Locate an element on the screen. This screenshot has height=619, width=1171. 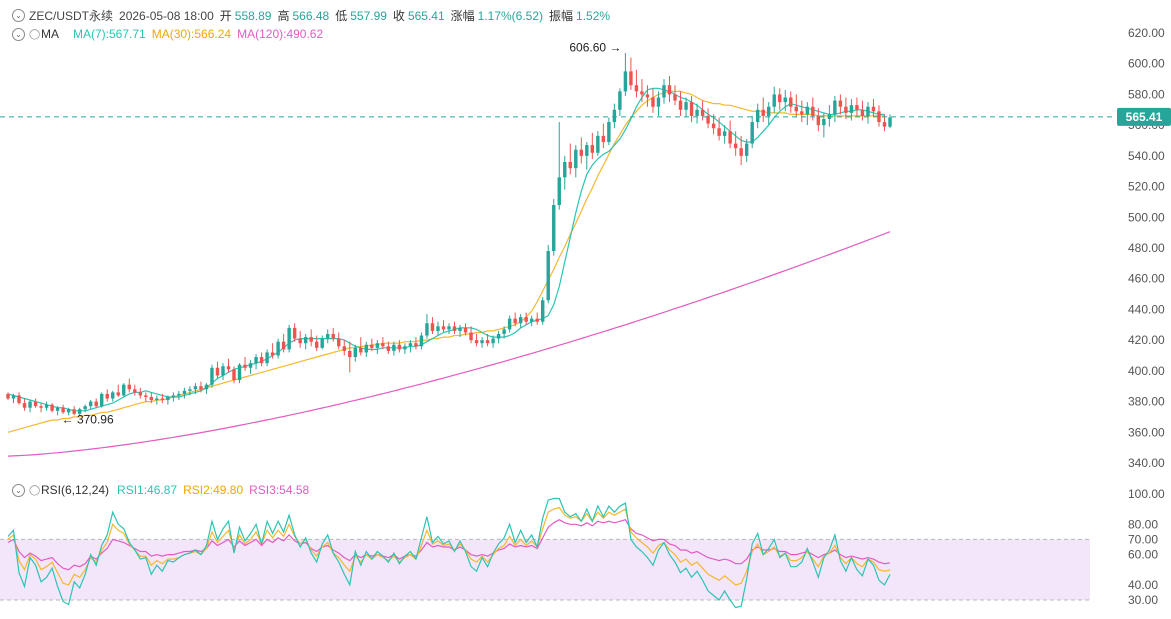
collapse-rsi-icon: ⌄ is located at coordinates (18, 490).